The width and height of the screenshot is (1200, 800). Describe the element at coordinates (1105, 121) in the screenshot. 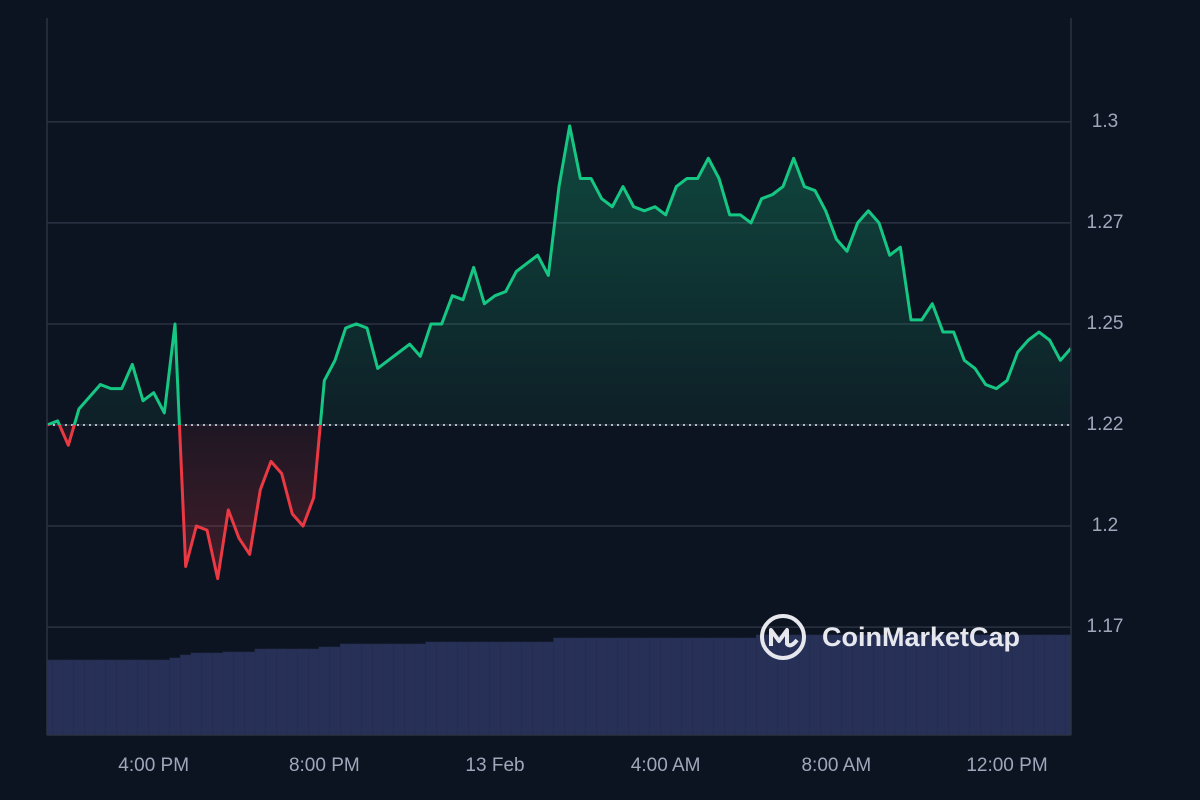

I see `y-tick-label: 1.3` at that location.